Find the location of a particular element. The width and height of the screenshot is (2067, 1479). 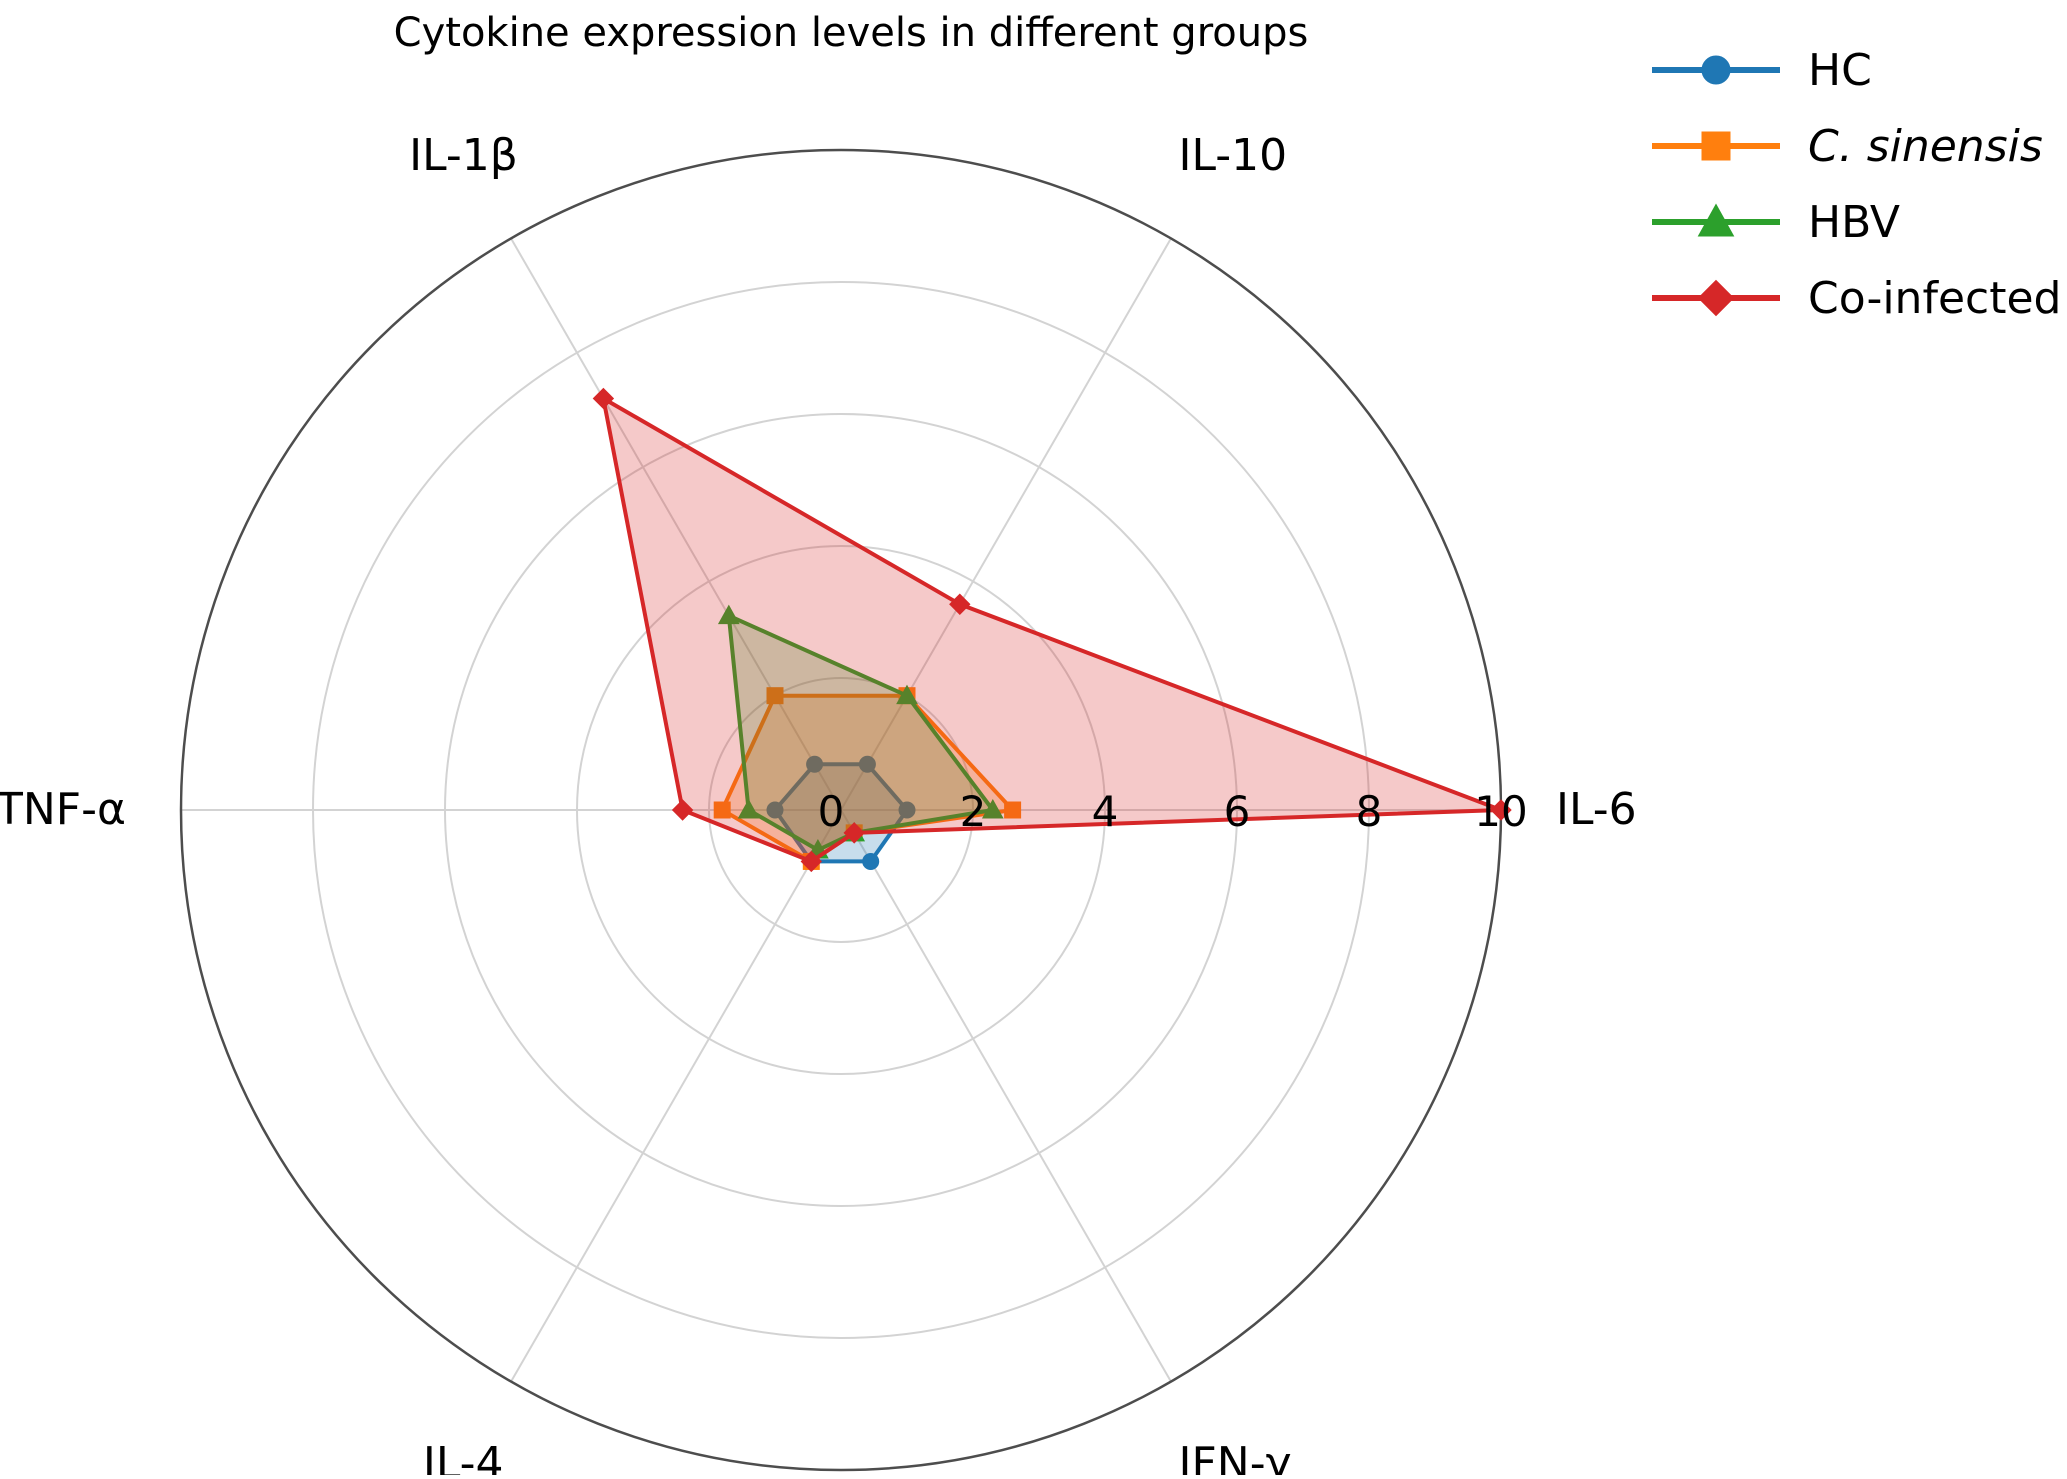

axis-label-il-10: IL-10 is located at coordinates (1233, 155).